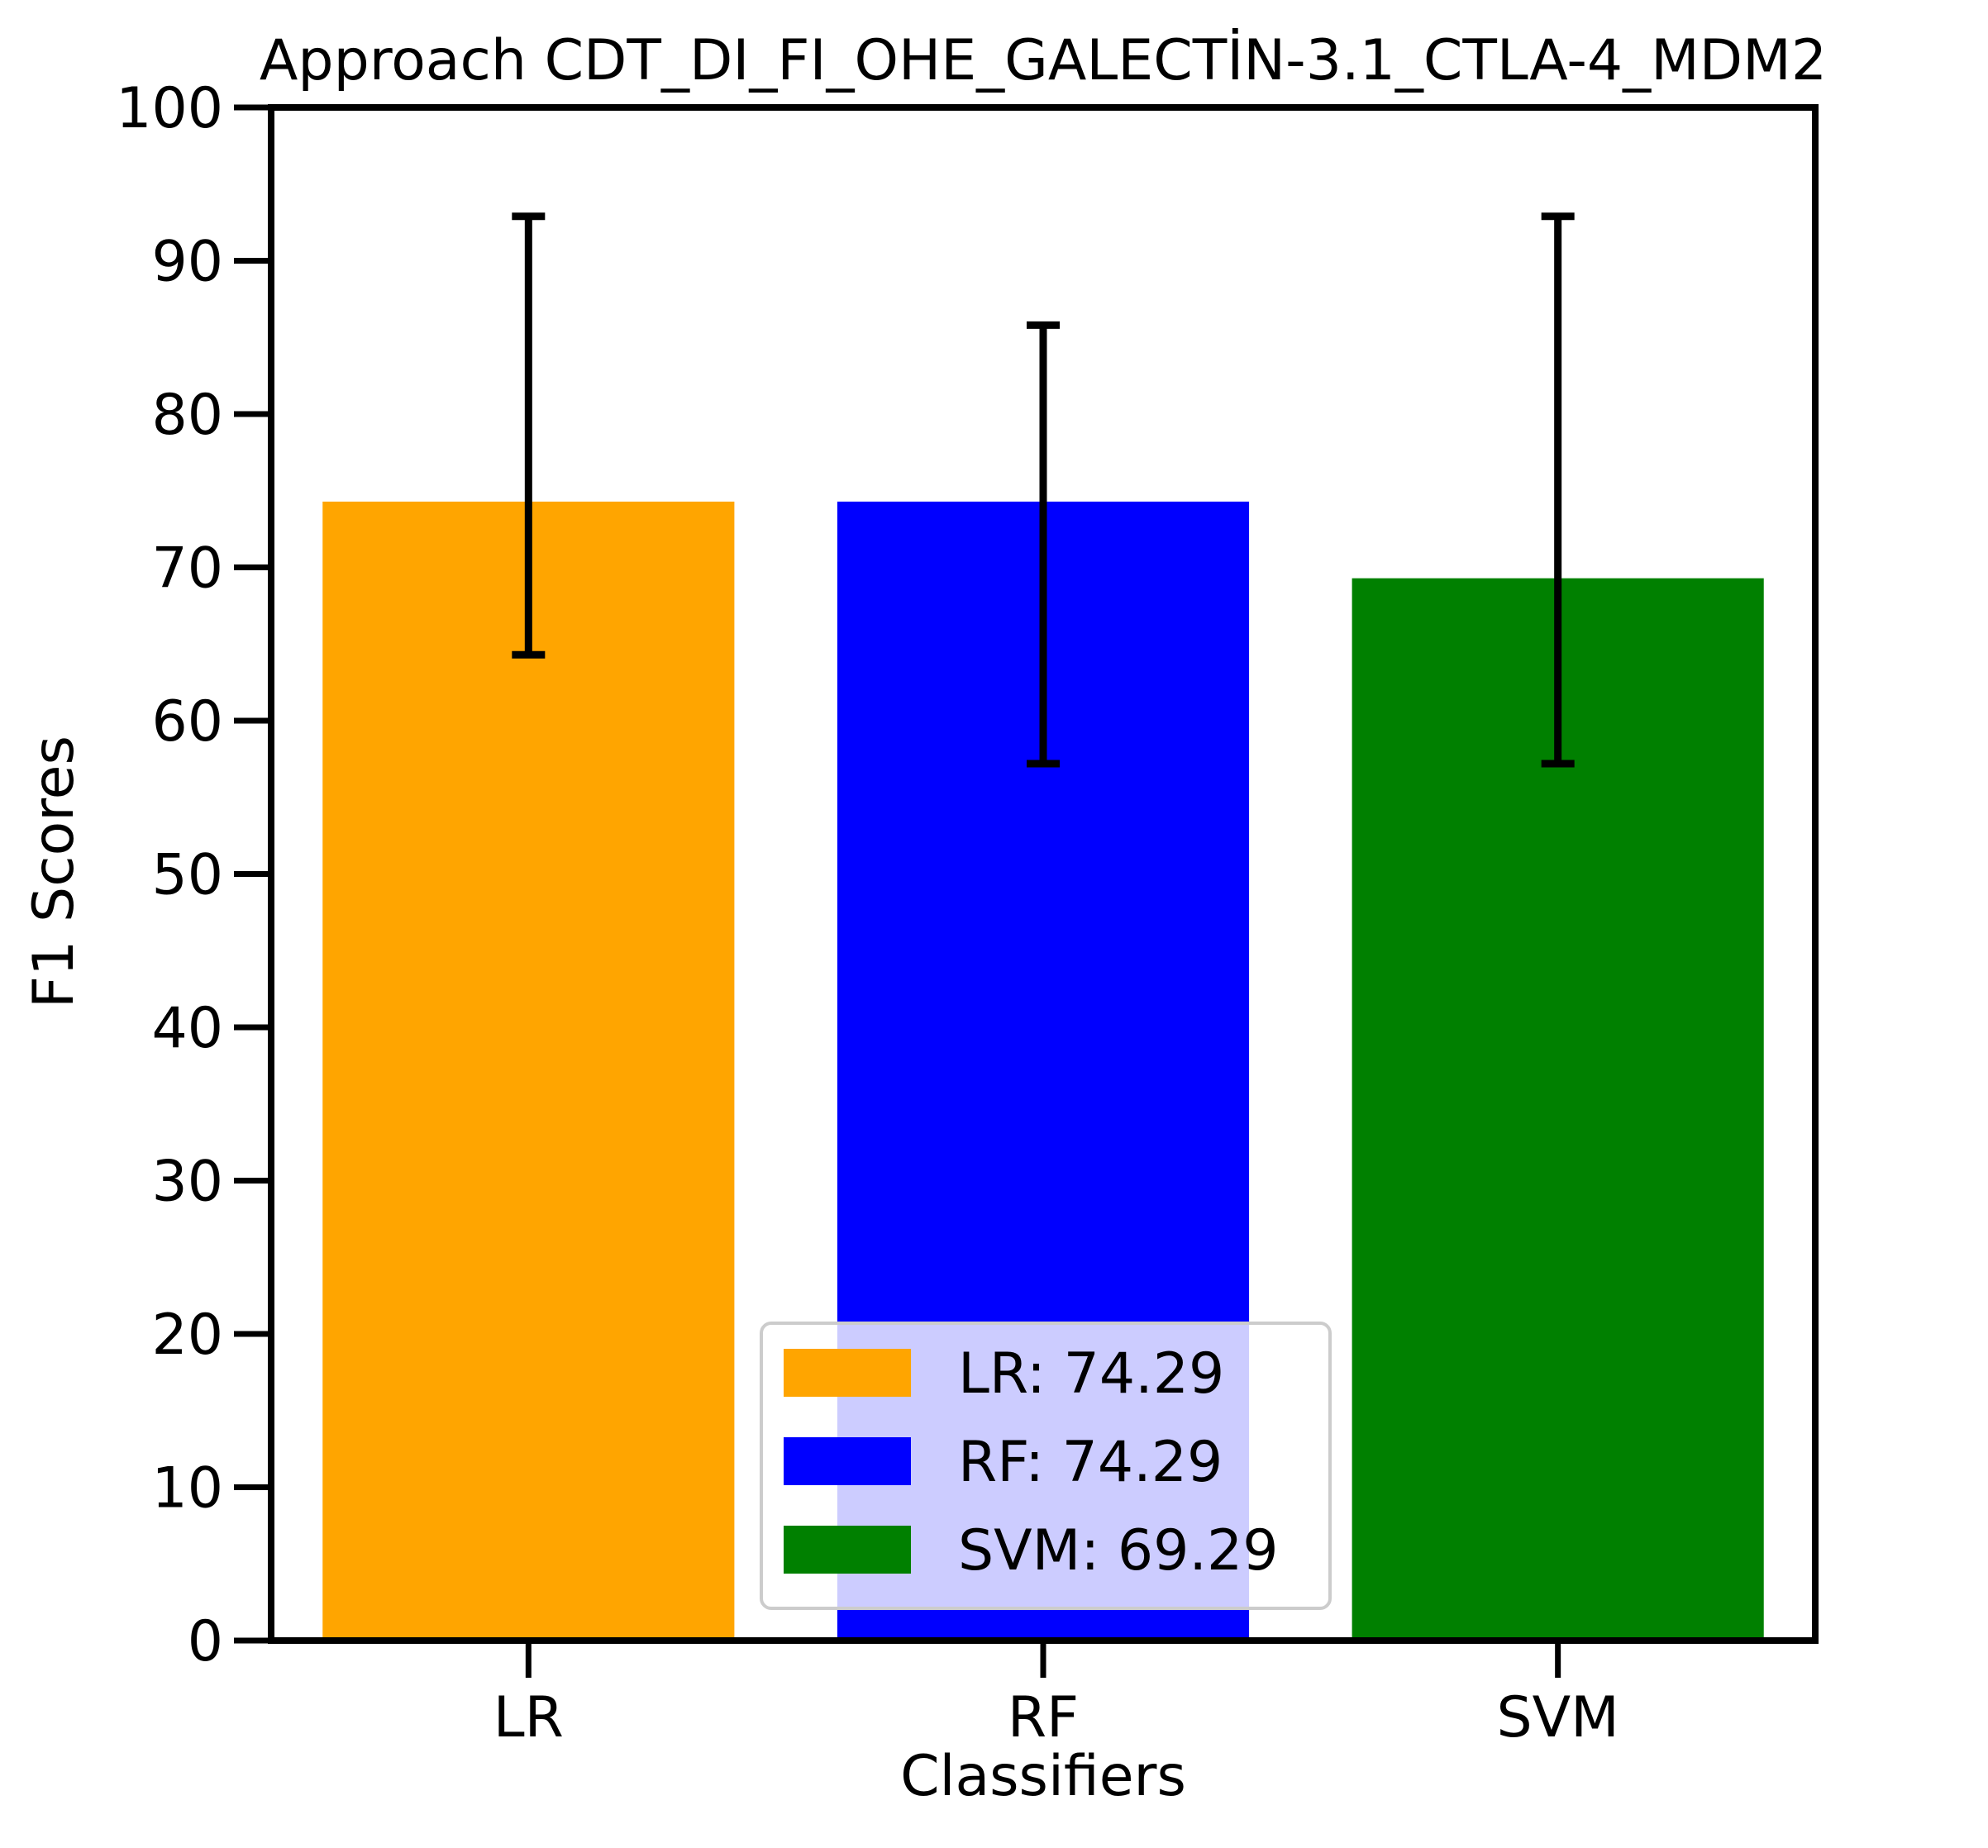 The height and width of the screenshot is (1848, 1988). I want to click on error-bar-svm, so click(1558, 490).